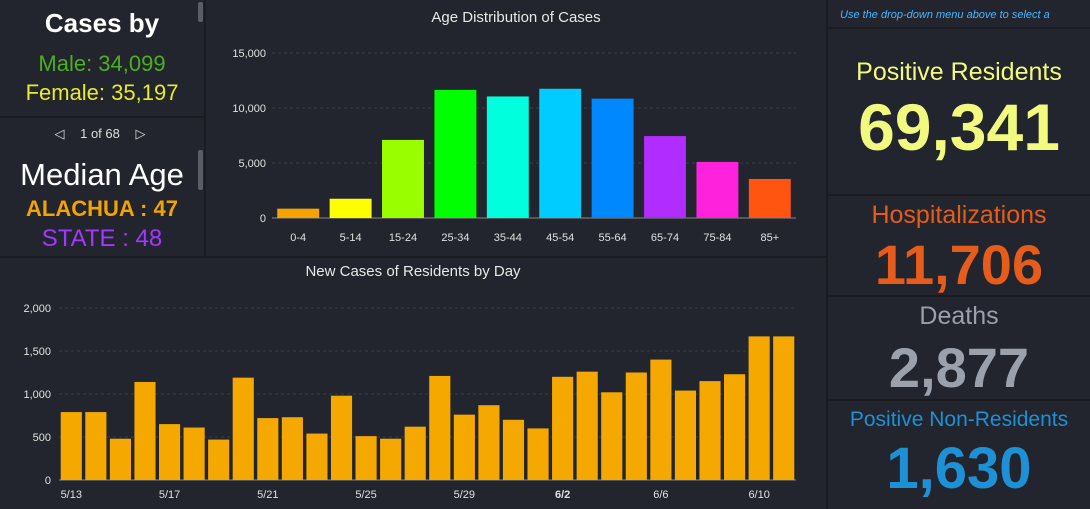 Image resolution: width=1090 pixels, height=509 pixels. I want to click on hint-panel: Use the drop-down menu above to select a, so click(959, 13).